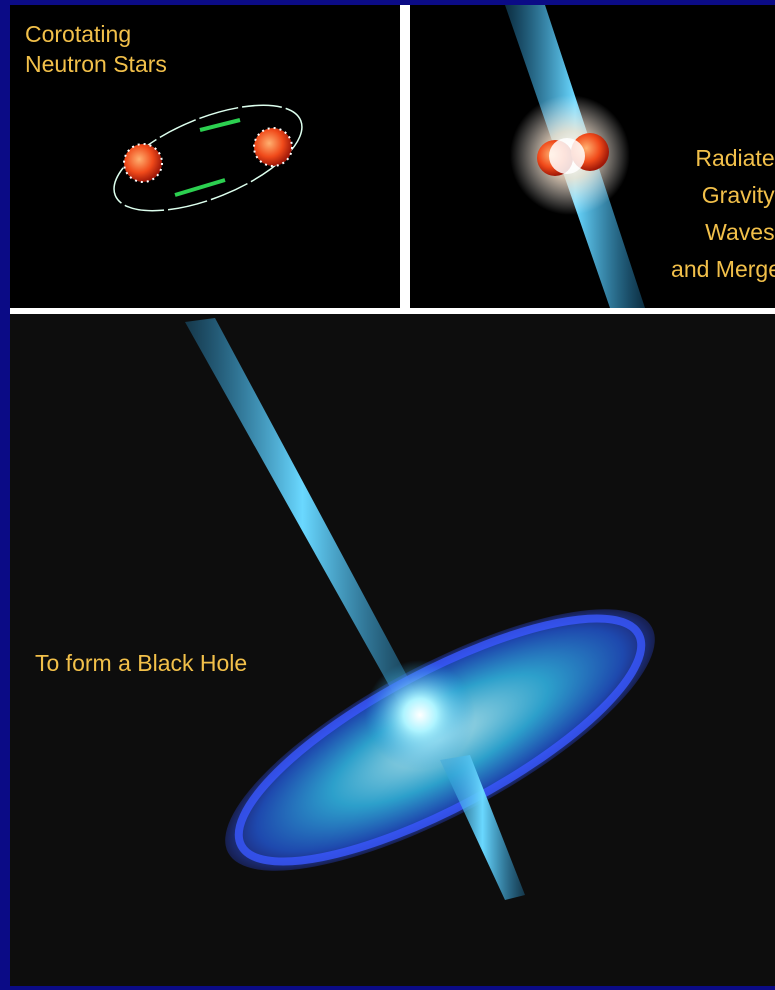 Image resolution: width=775 pixels, height=990 pixels. I want to click on label-line: Radiate, so click(734, 158).